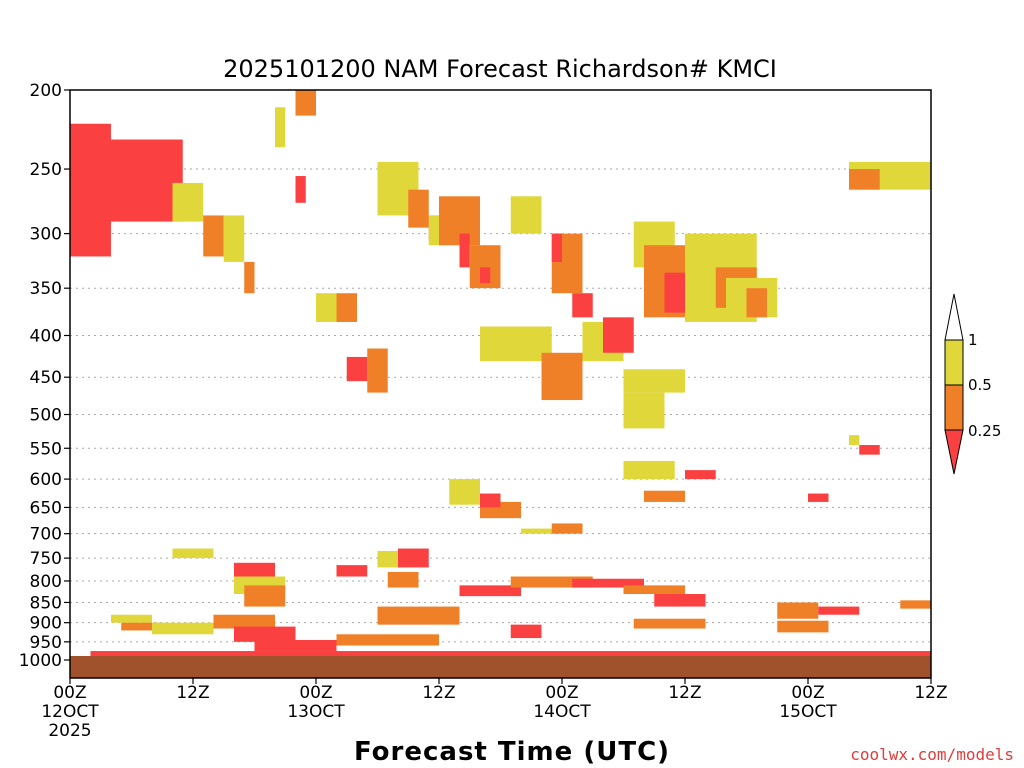  Describe the element at coordinates (954, 317) in the screenshot. I see `legend-triangle-top` at that location.